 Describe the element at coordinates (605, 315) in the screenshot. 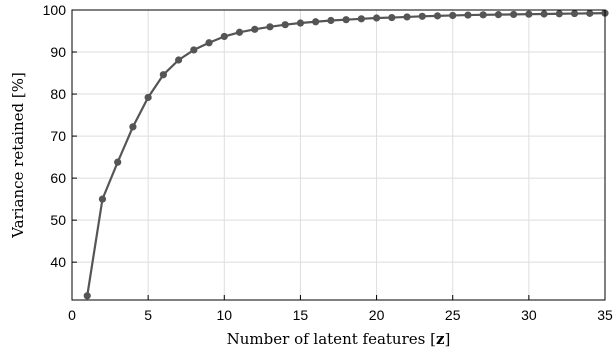

I see `x-tick-label: 35` at that location.